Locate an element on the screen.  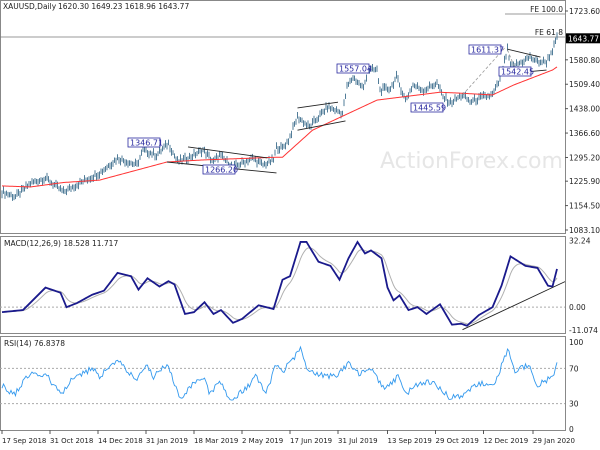
y-tick-label: 1366.60 is located at coordinates (584, 133).